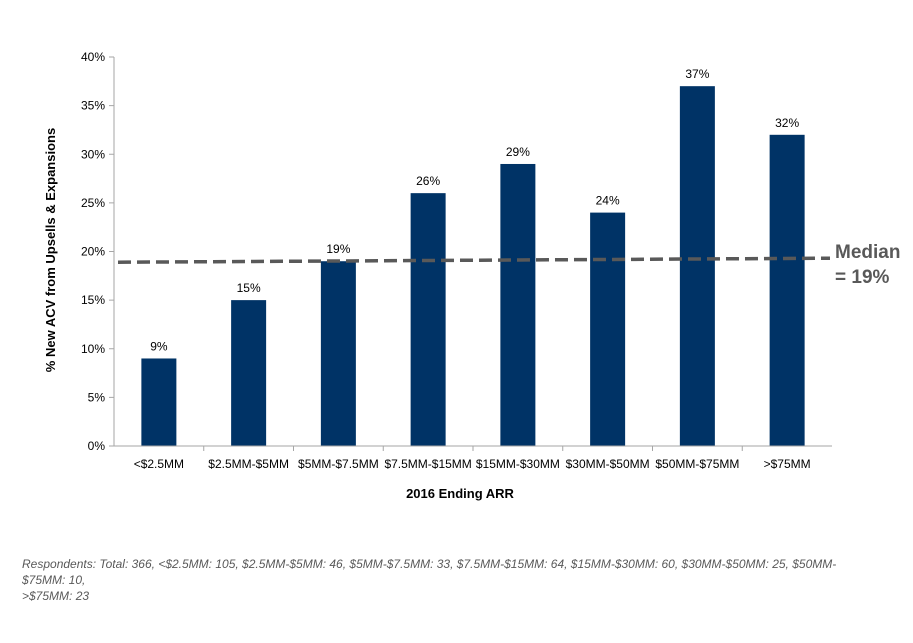 The image size is (913, 643). What do you see at coordinates (862, 277) in the screenshot?
I see `median-label-line2: = 19%` at bounding box center [862, 277].